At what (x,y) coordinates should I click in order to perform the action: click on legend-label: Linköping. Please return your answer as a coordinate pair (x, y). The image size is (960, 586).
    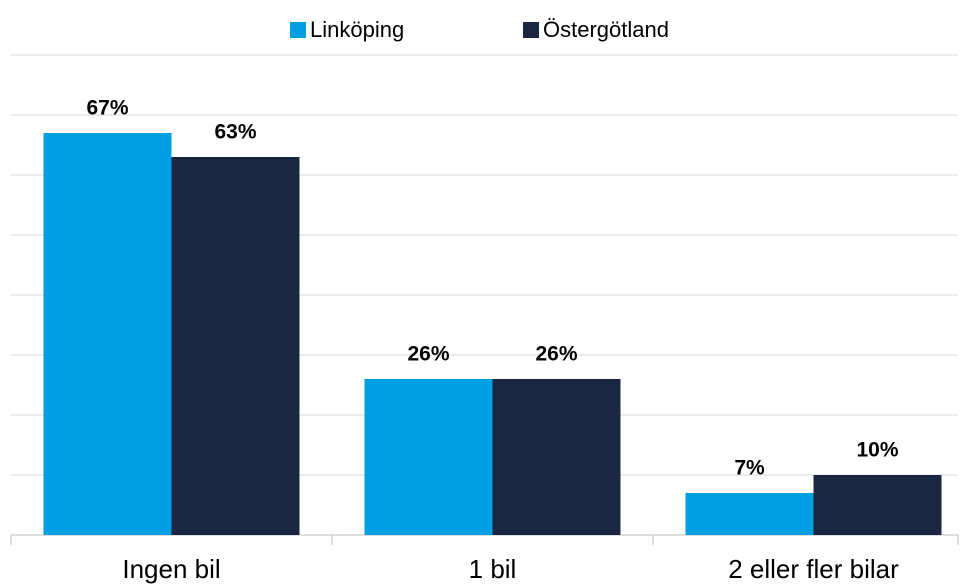
    Looking at the image, I should click on (357, 29).